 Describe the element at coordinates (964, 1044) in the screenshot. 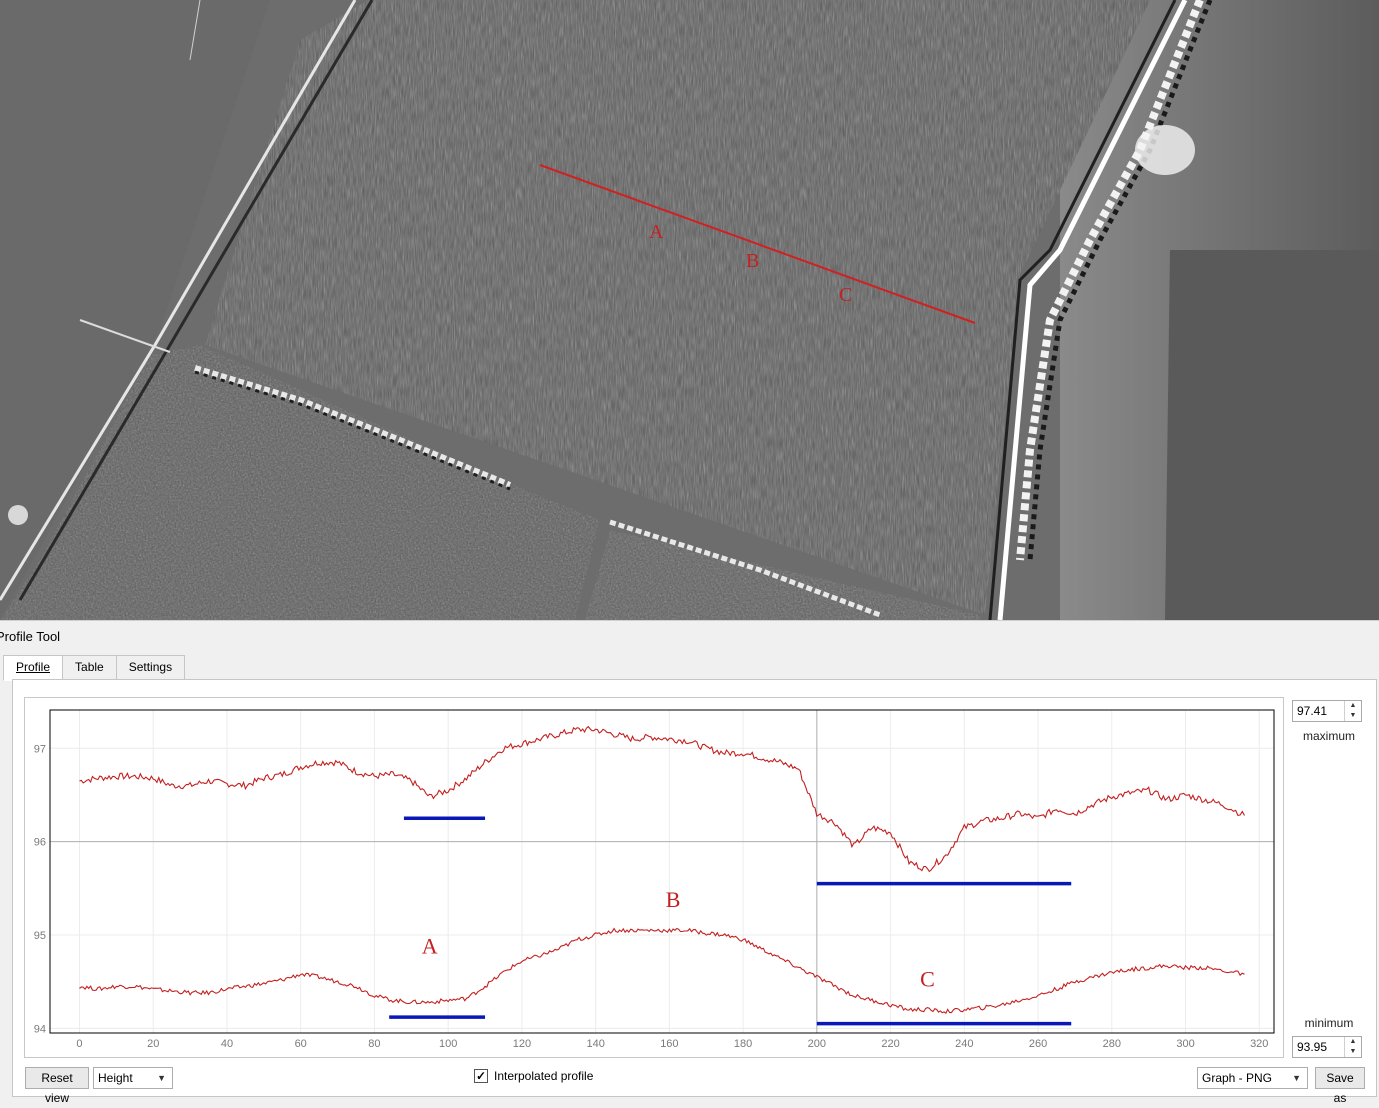

I see `x-tick-label: 240` at that location.